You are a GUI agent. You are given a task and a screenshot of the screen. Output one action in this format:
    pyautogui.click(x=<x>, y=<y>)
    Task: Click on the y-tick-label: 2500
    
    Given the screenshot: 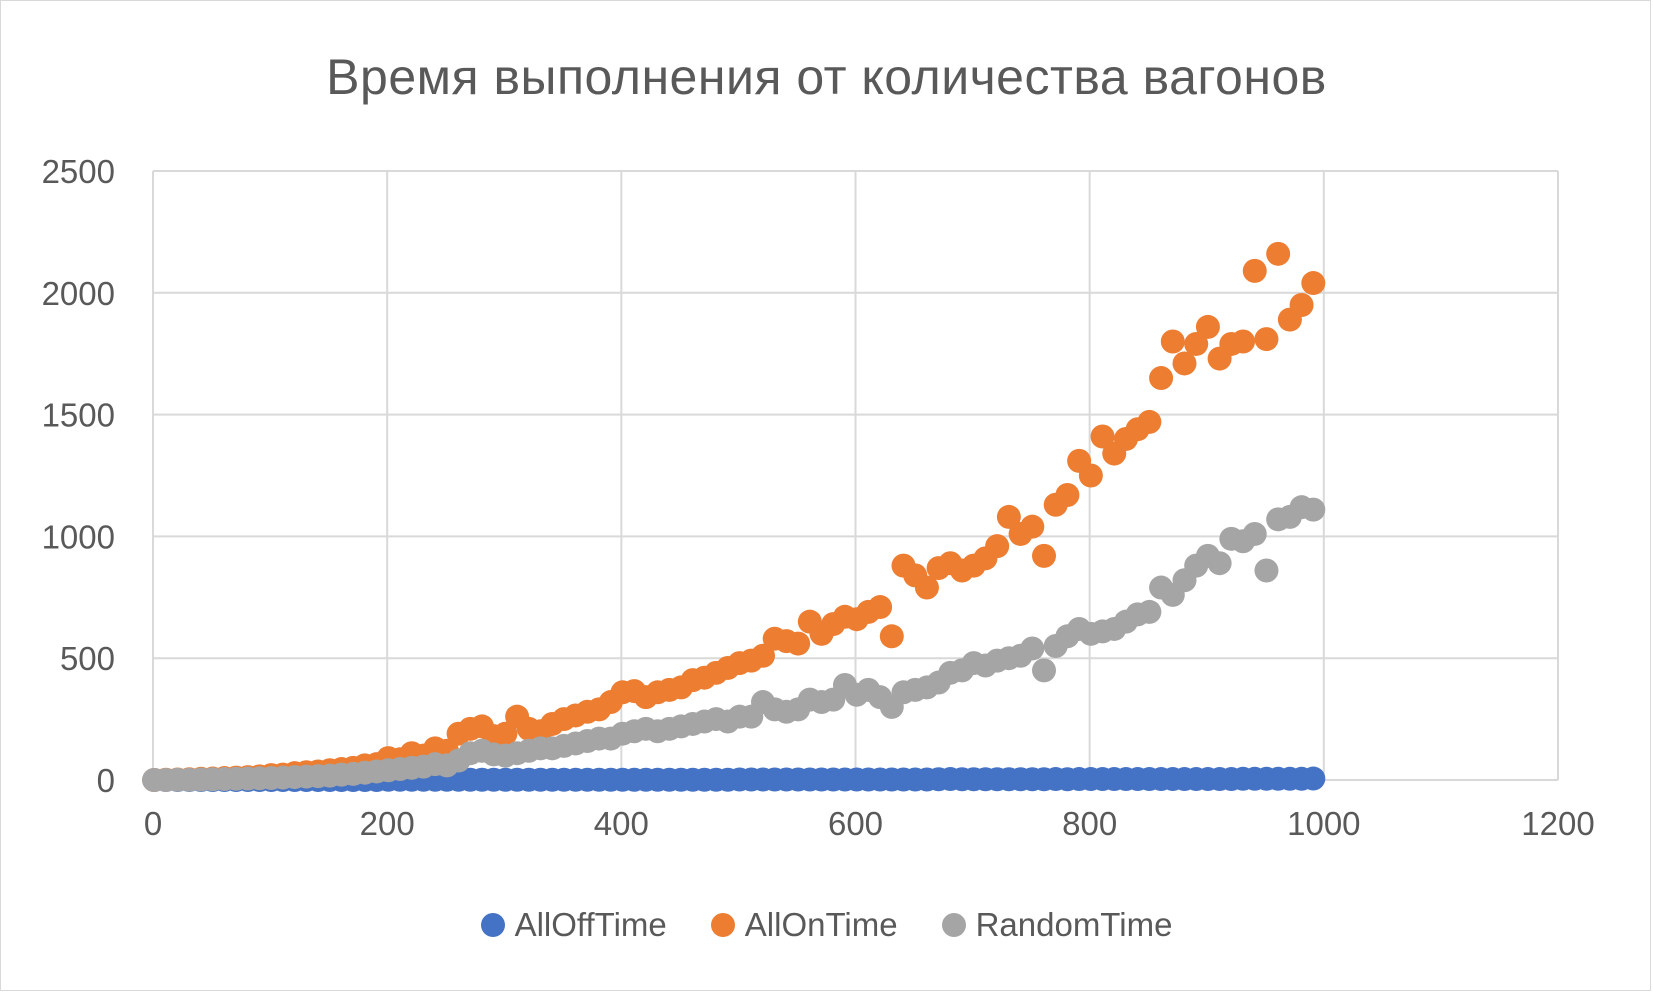 What is the action you would take?
    pyautogui.click(x=78, y=171)
    